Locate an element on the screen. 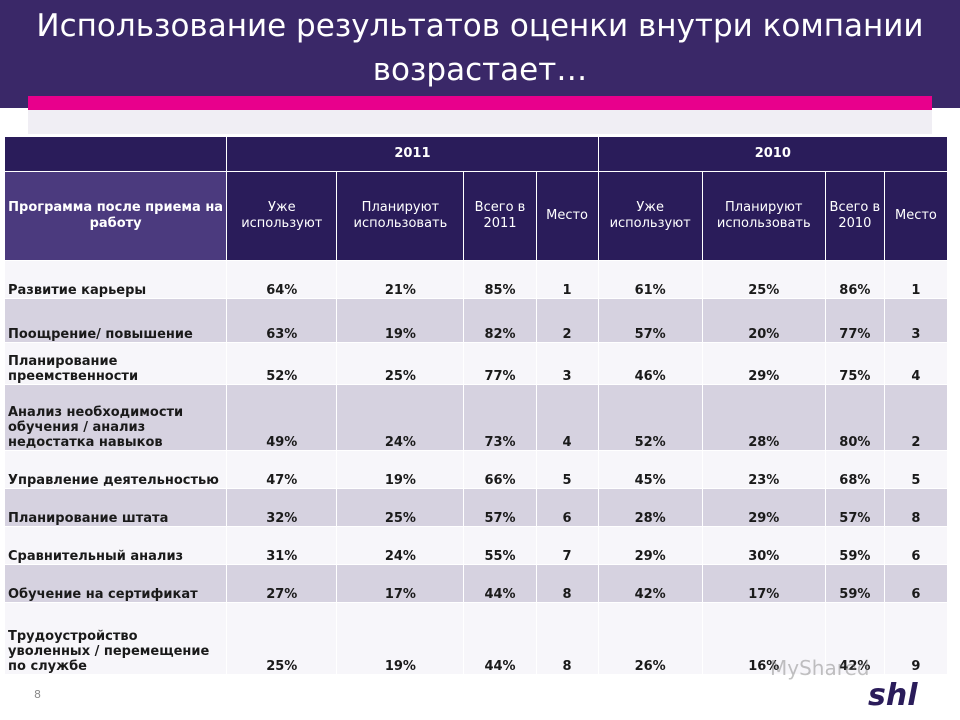 The height and width of the screenshot is (720, 960). year-2011-header: 2011 is located at coordinates (412, 154).